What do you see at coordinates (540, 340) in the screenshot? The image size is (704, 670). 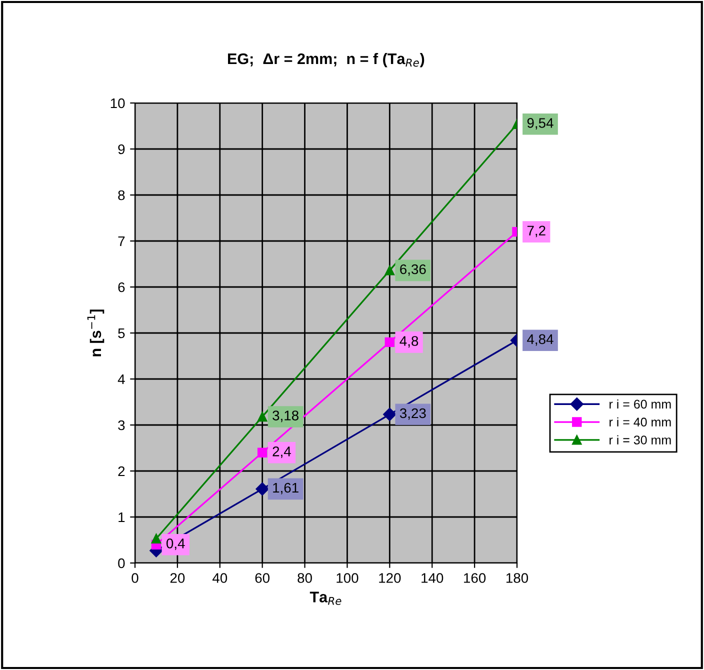 I see `data-label: 4,84` at bounding box center [540, 340].